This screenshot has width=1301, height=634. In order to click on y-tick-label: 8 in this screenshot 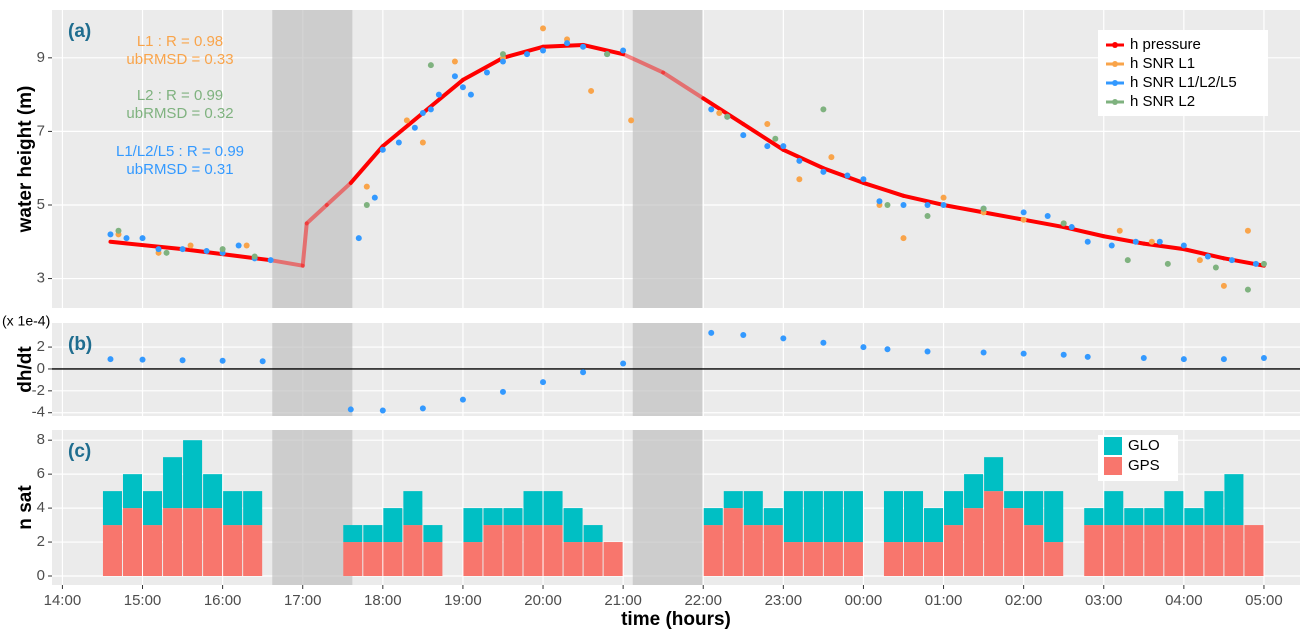, I will do `click(41, 439)`.